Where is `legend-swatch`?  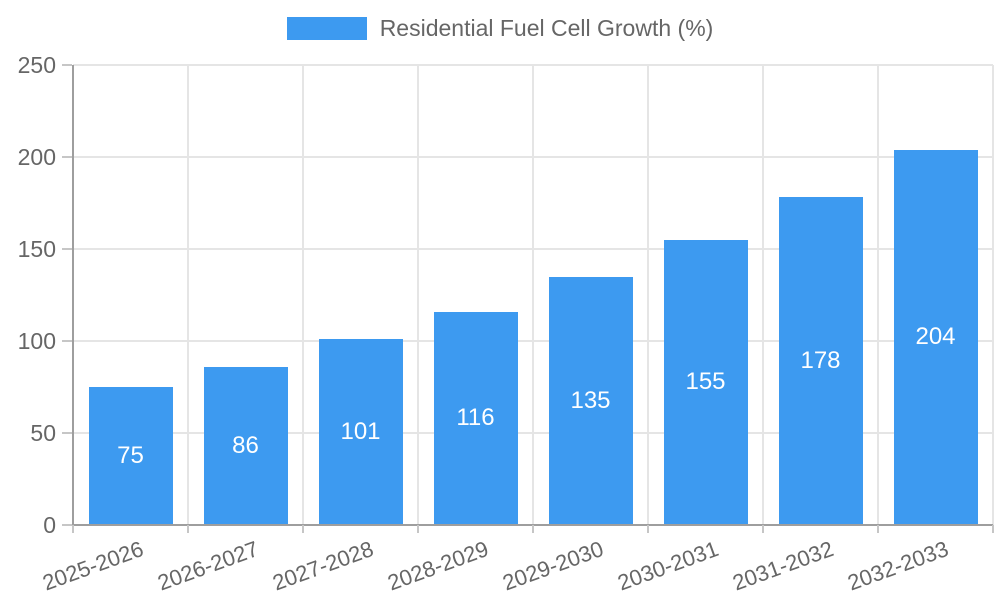 legend-swatch is located at coordinates (326, 28).